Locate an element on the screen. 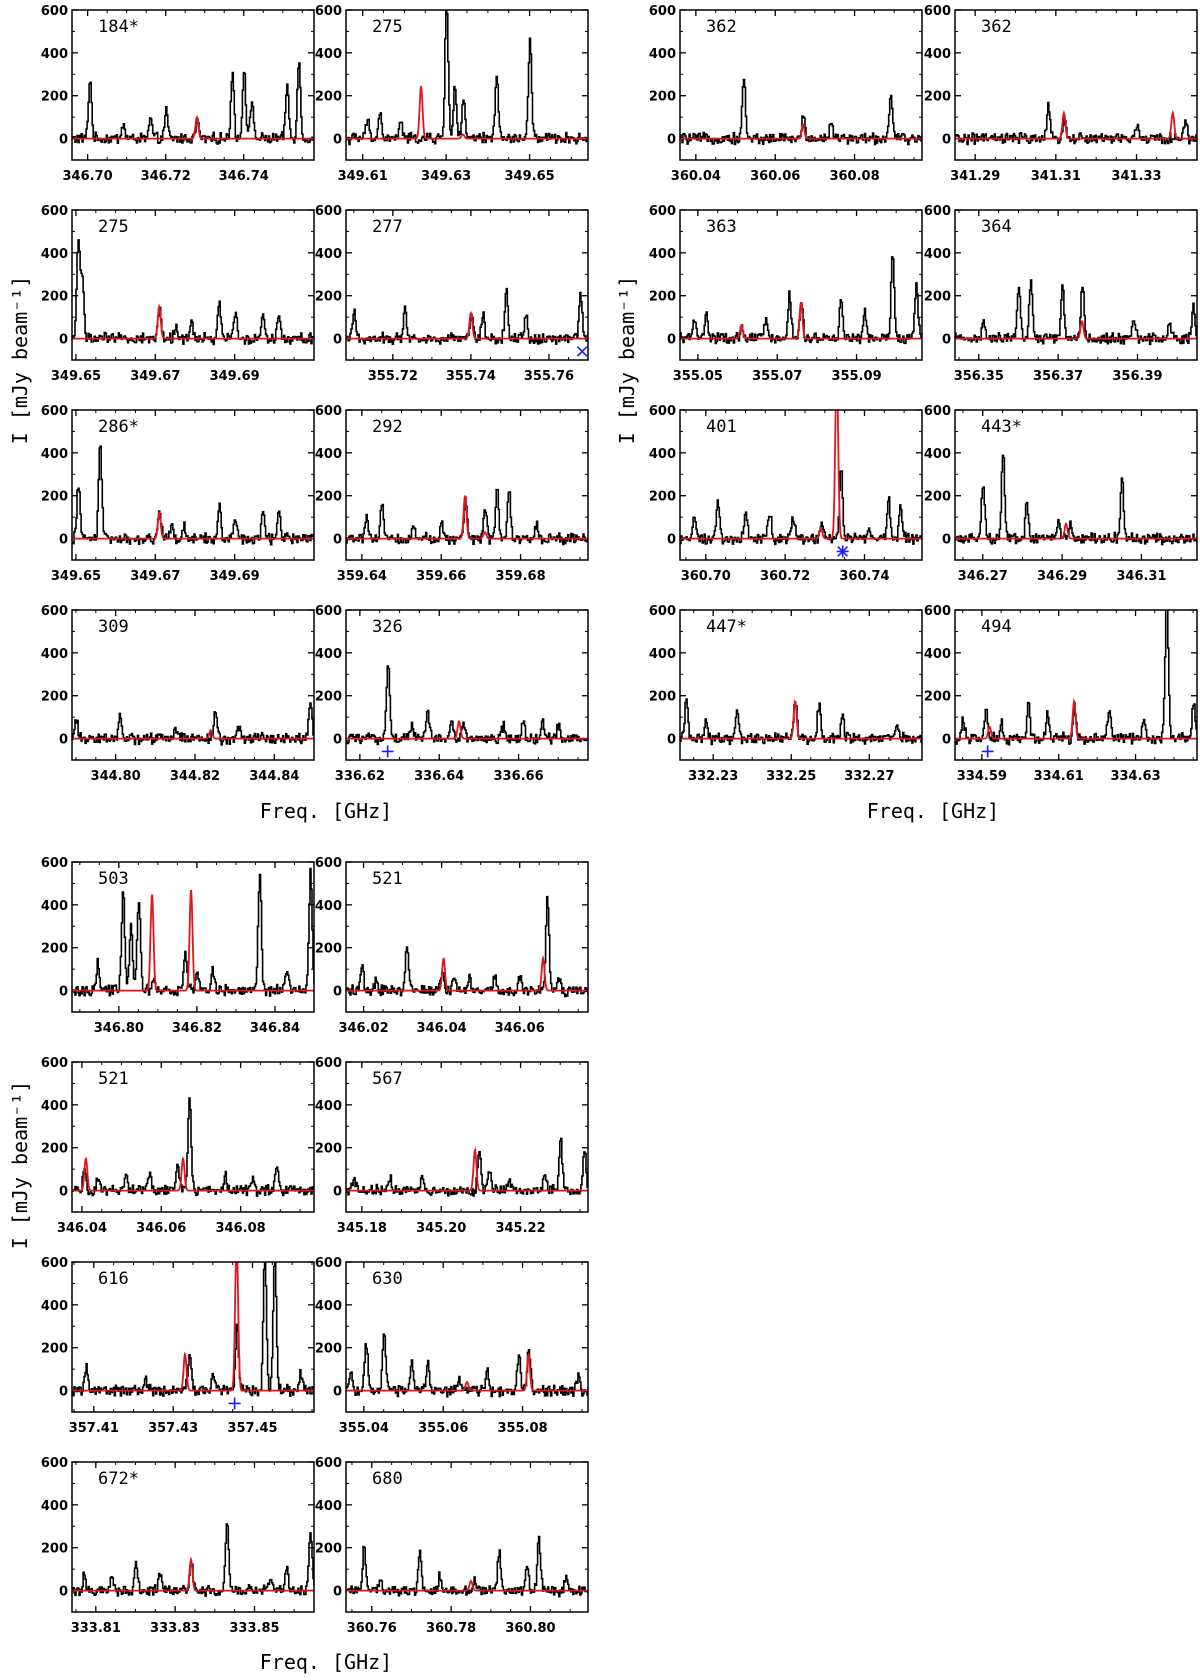 This screenshot has height=1680, width=1200. x-tick-label: 360.74 is located at coordinates (864, 576).